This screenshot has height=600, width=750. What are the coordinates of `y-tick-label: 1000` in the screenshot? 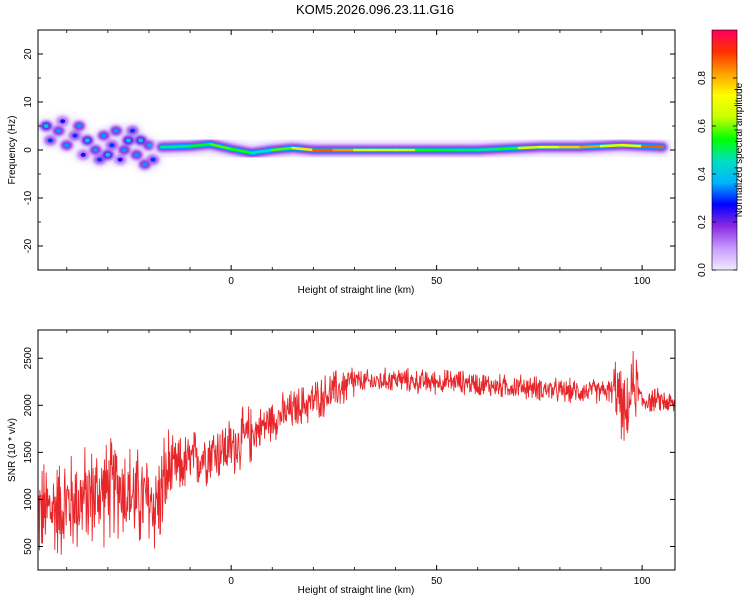 It's located at (28, 499).